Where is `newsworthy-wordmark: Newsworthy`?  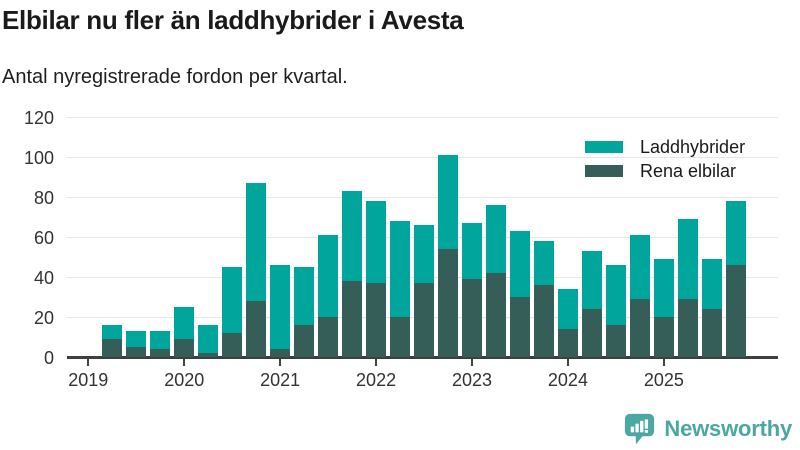 newsworthy-wordmark: Newsworthy is located at coordinates (728, 428).